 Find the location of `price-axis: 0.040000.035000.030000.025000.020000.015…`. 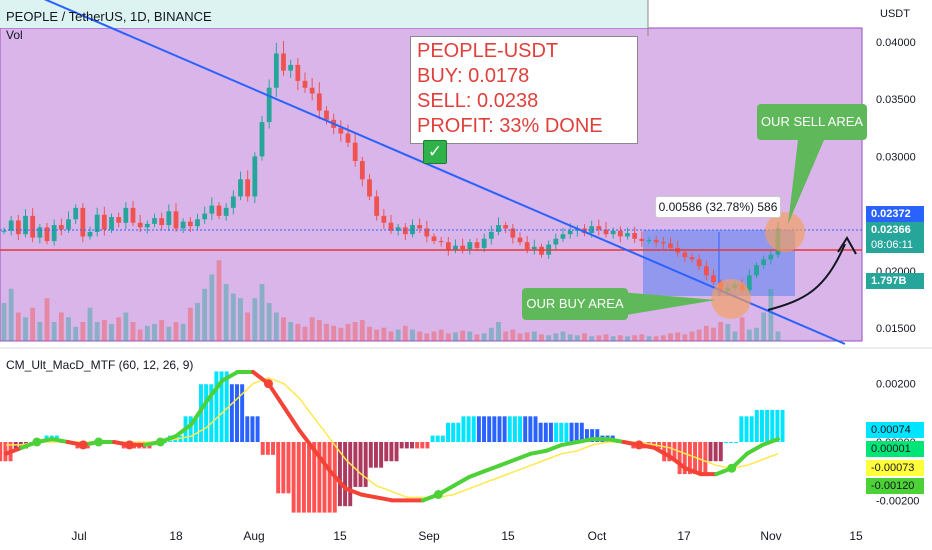

price-axis: 0.040000.035000.030000.025000.020000.015… is located at coordinates (896, 186).